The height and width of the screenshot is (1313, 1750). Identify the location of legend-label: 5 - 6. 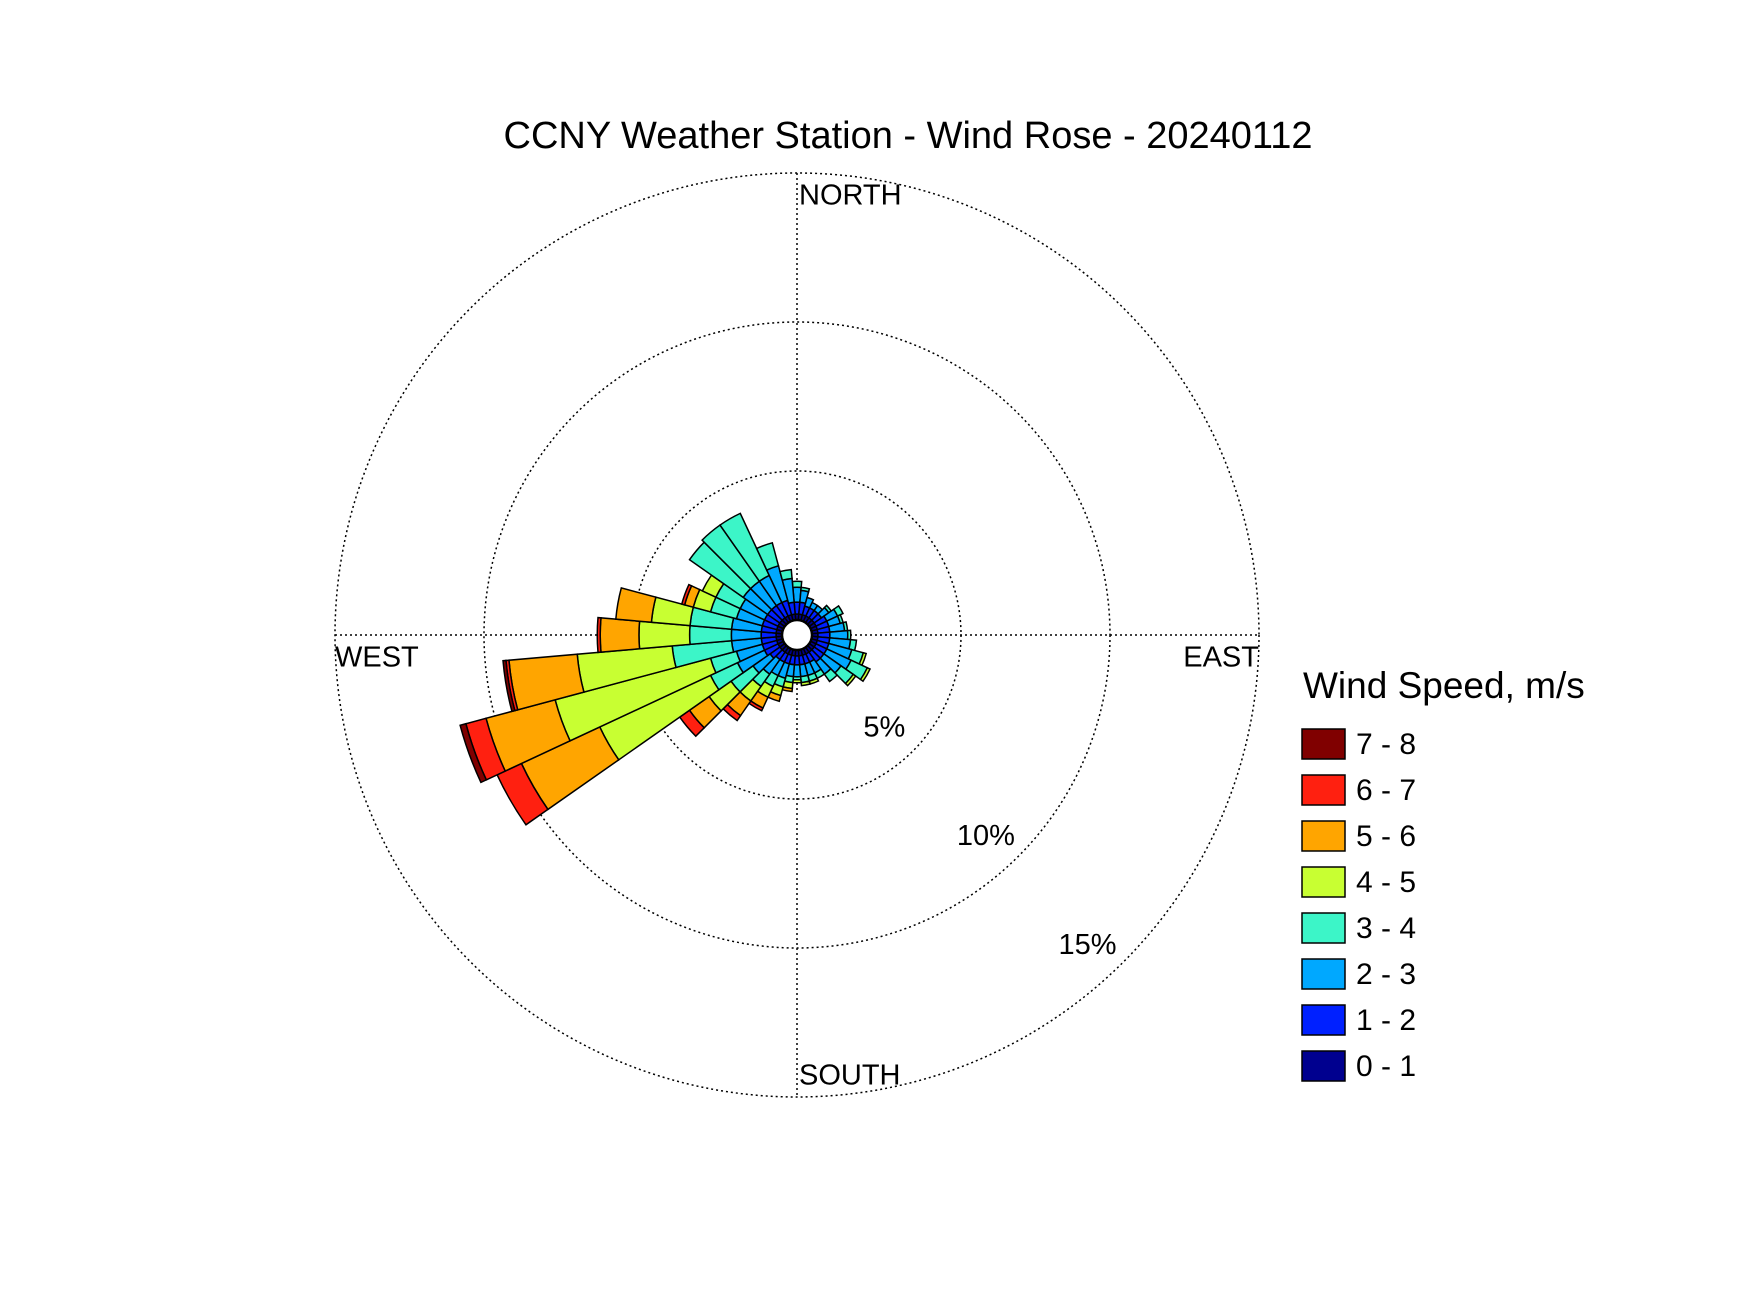
(1386, 836).